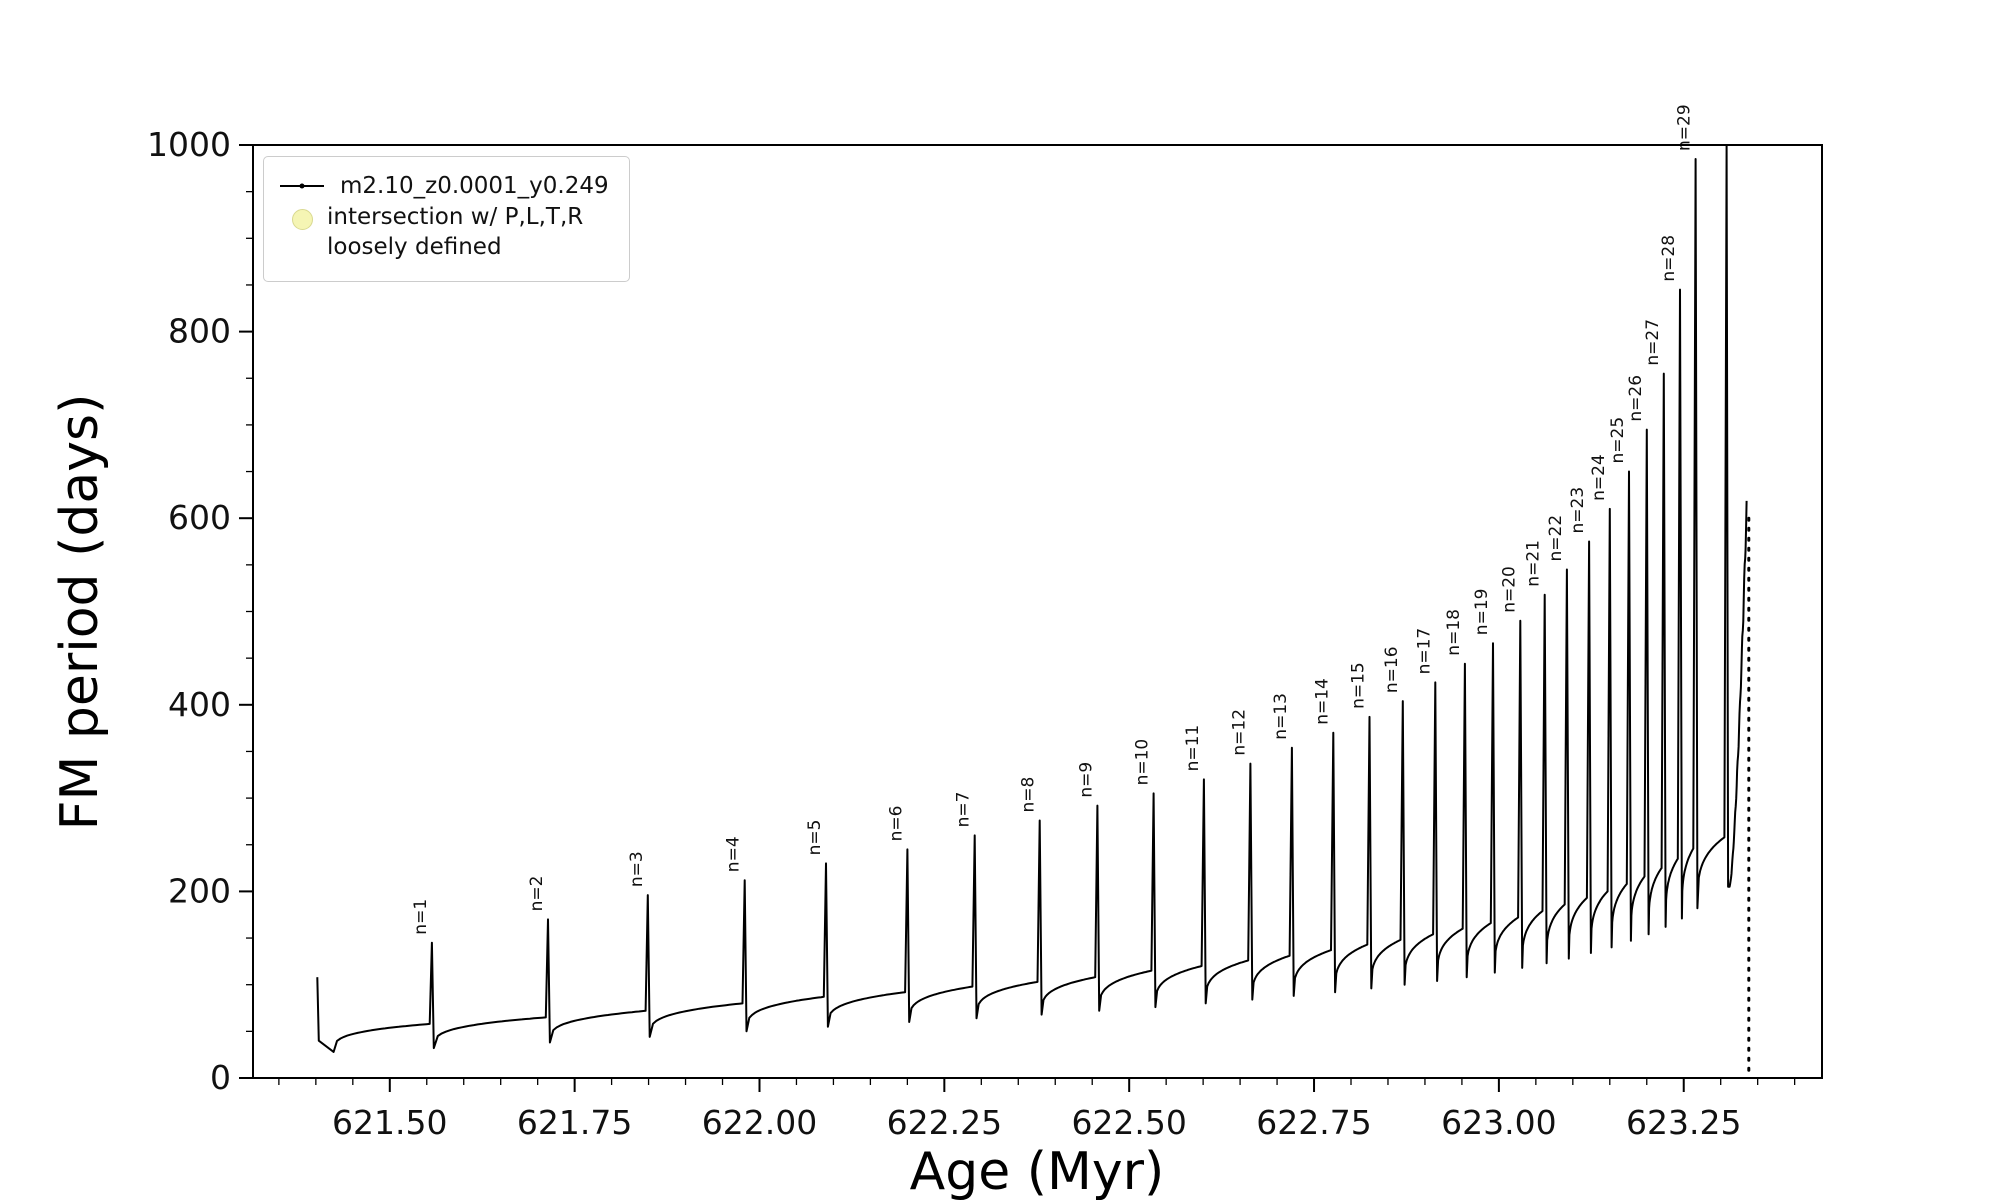 This screenshot has width=2000, height=1200. I want to click on y-tick-label: 600, so click(199, 517).